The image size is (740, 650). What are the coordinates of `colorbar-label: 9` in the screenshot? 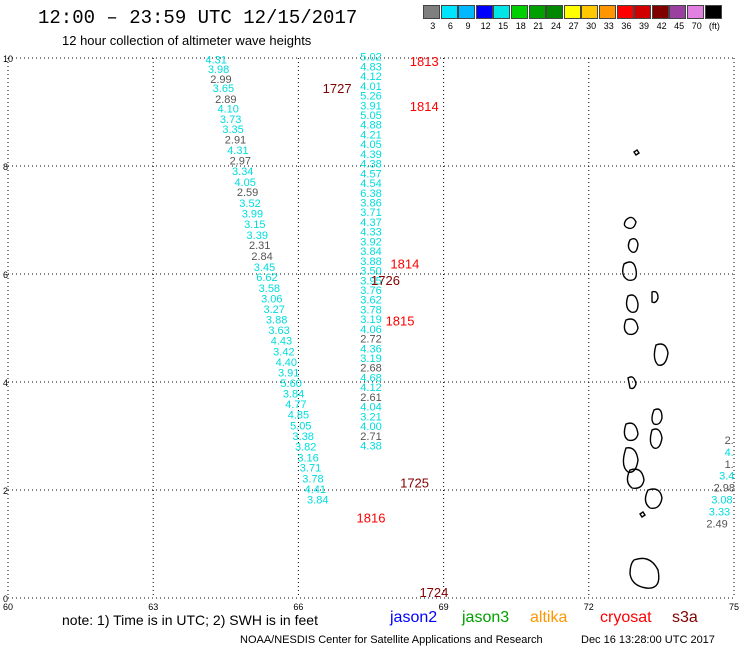 It's located at (468, 26).